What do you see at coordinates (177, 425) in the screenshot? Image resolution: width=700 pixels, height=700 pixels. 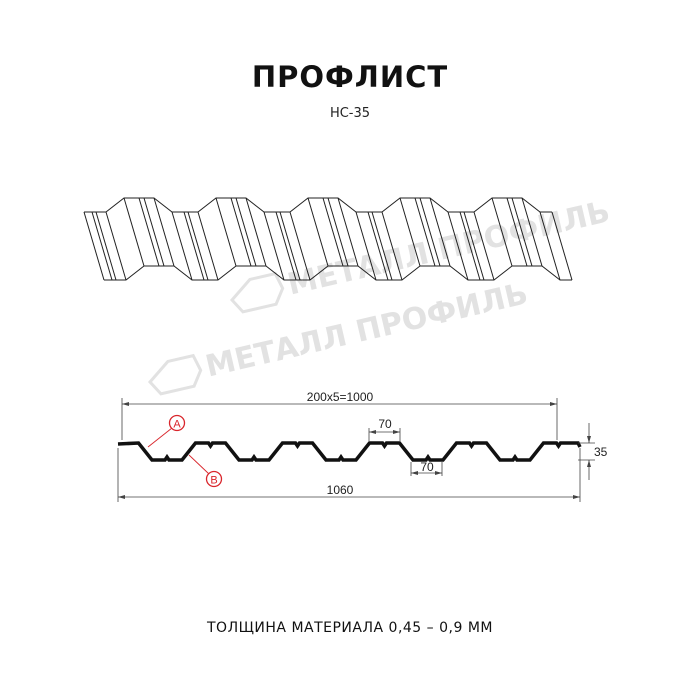 I see `marker-a-label: A` at bounding box center [177, 425].